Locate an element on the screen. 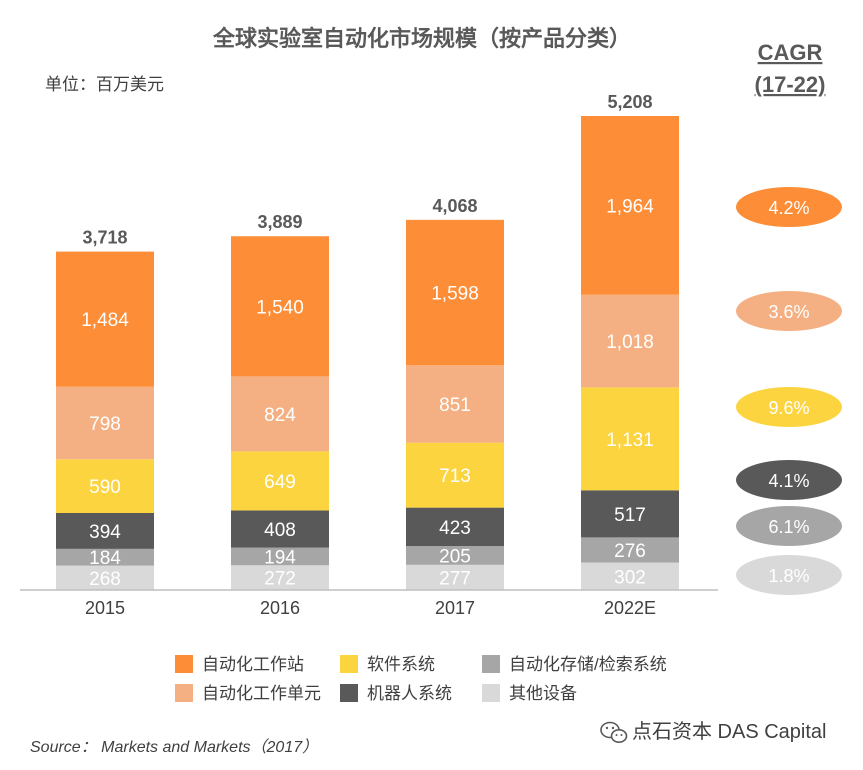 This screenshot has height=770, width=863. cagr-value-1: 3.6% is located at coordinates (788, 312).